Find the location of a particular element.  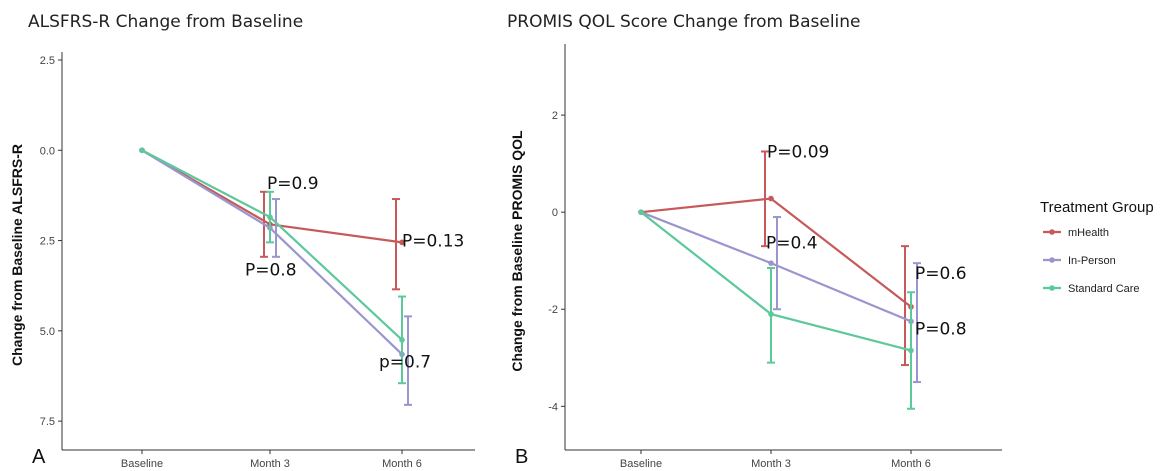

p-value-annotation: P=0.13 is located at coordinates (433, 242).